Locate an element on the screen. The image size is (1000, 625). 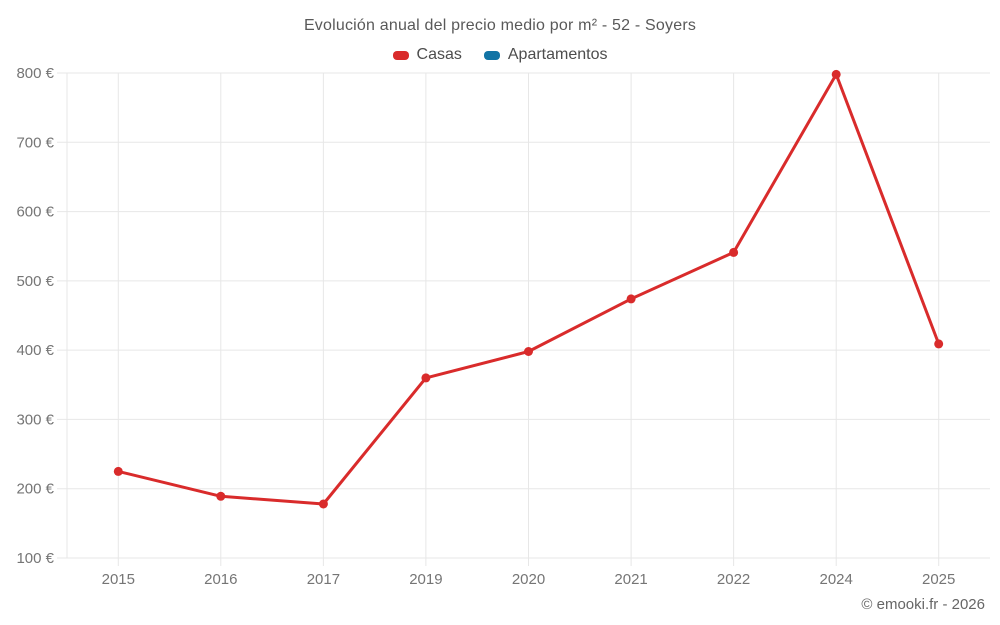
svg-text: 2021 is located at coordinates (630, 579).